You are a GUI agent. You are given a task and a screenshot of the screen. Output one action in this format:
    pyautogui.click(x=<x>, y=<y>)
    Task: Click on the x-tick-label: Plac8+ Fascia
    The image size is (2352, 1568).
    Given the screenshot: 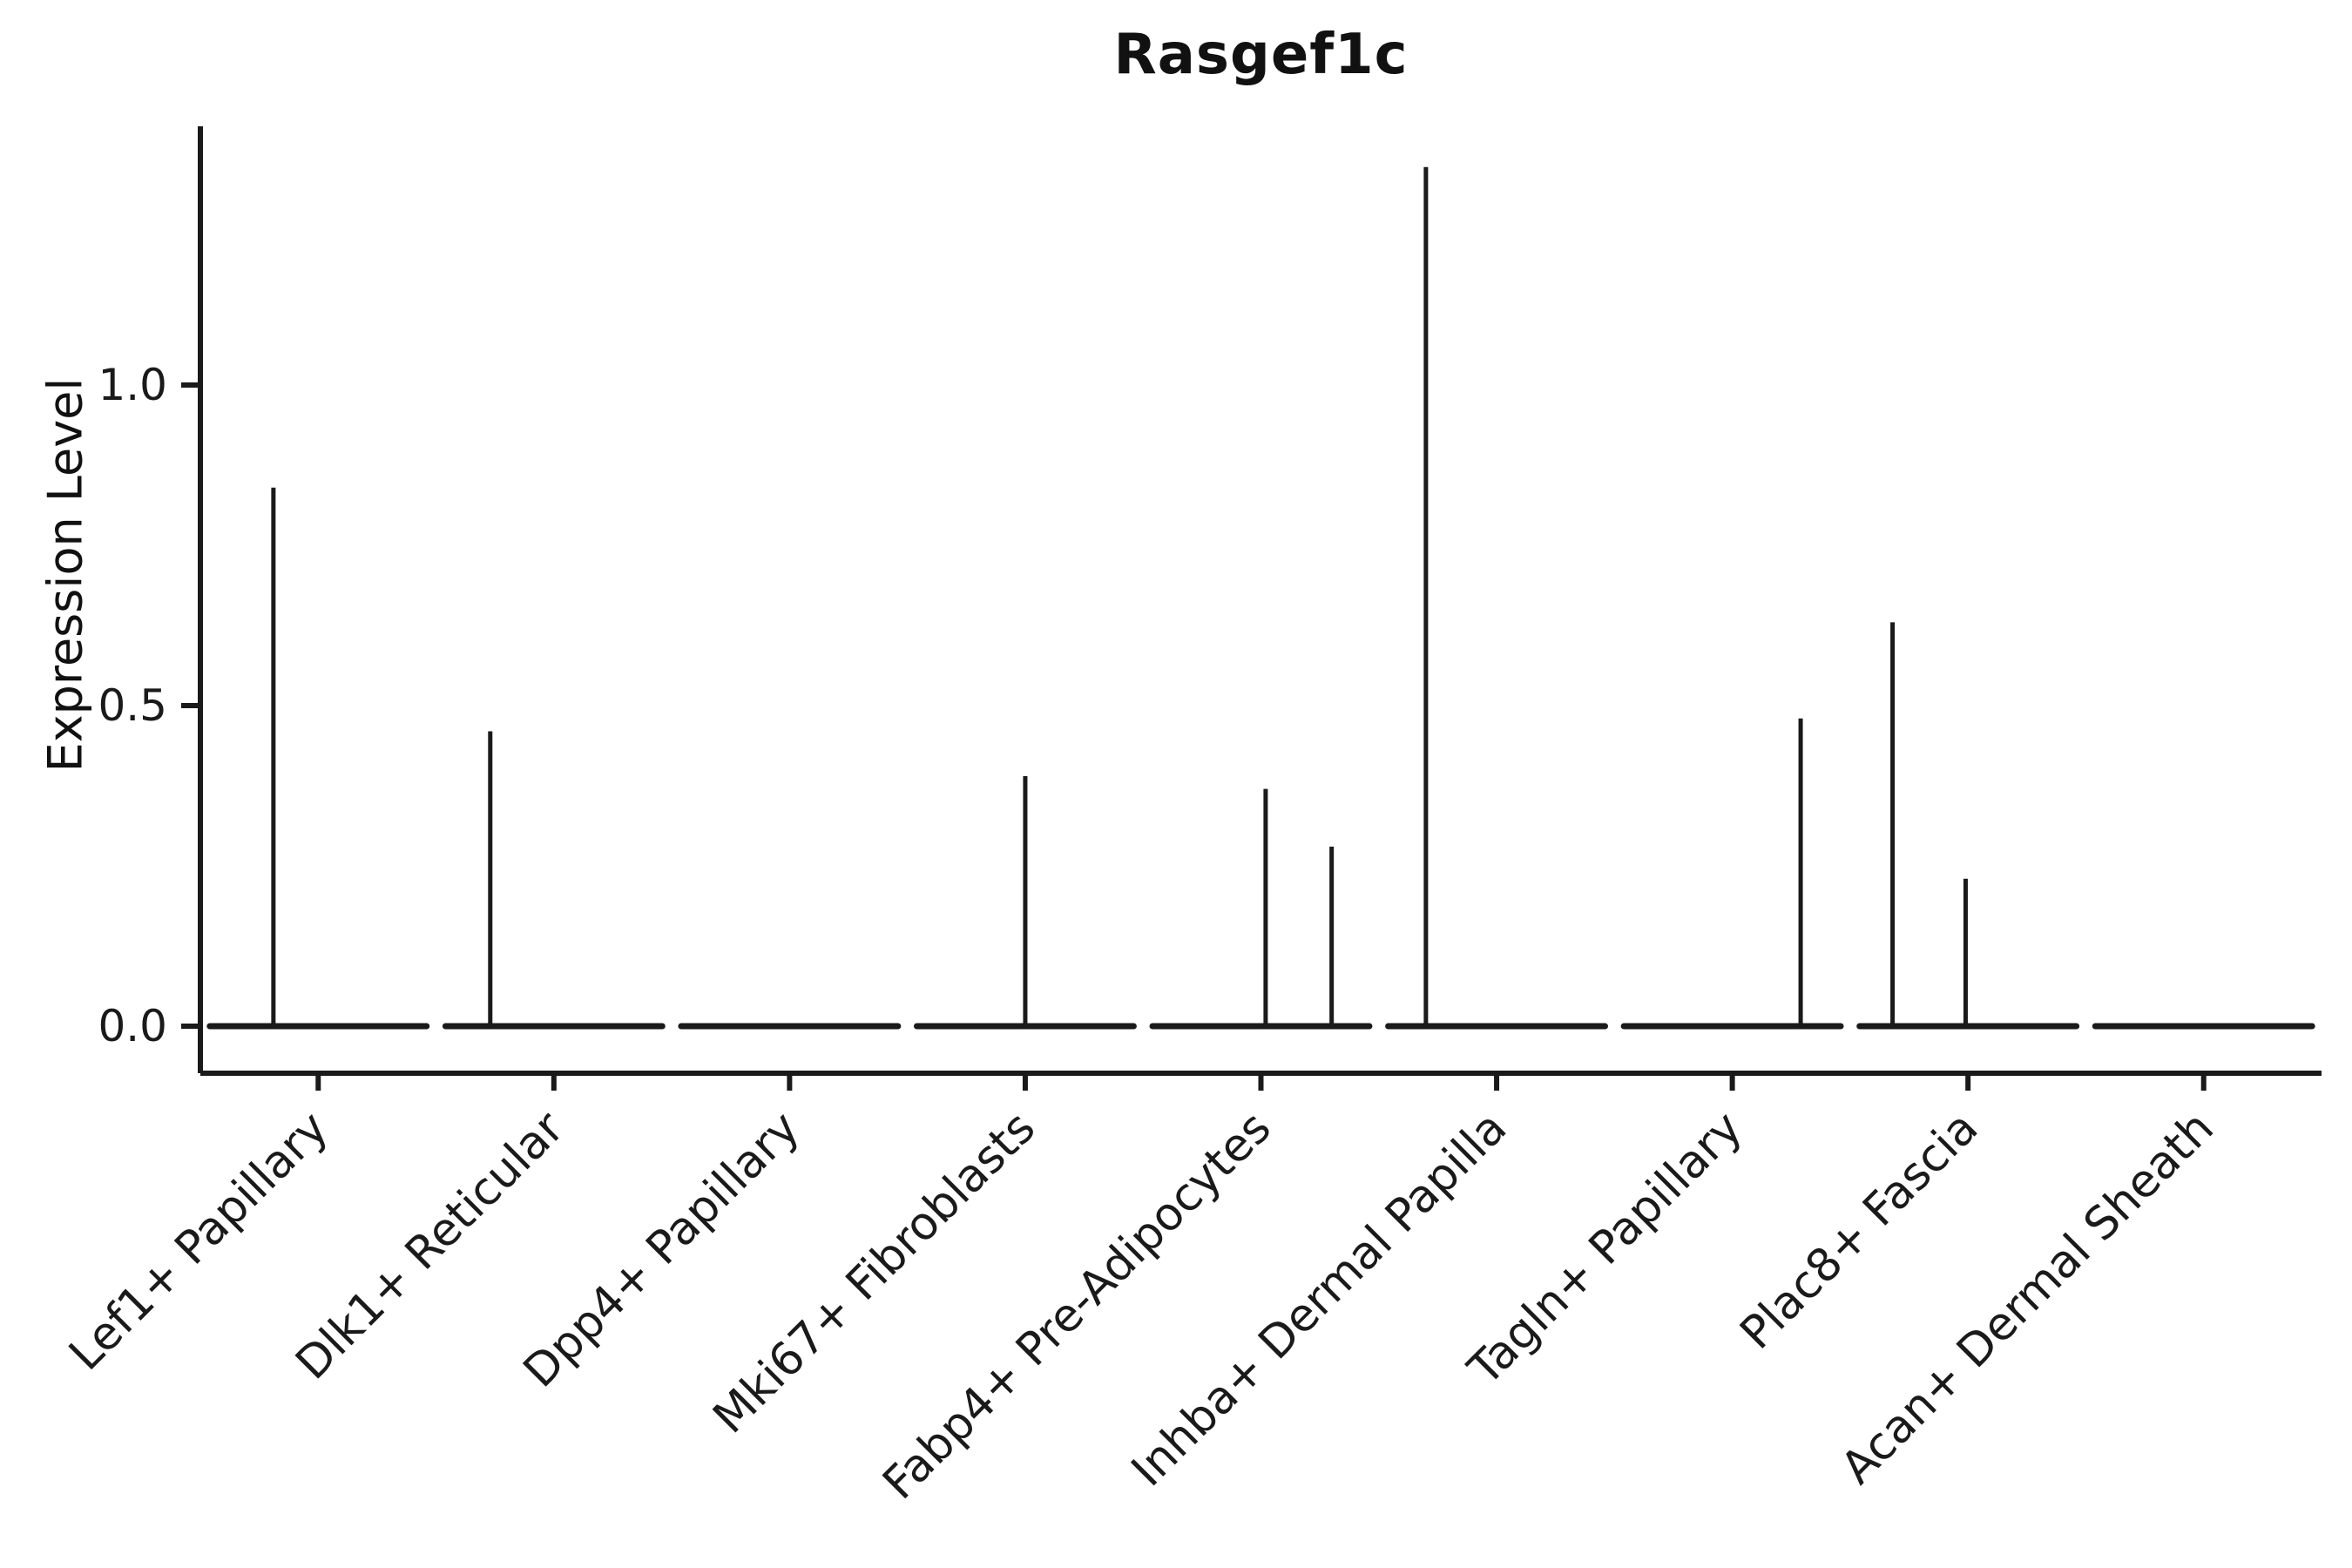 What is the action you would take?
    pyautogui.click(x=1859, y=1231)
    